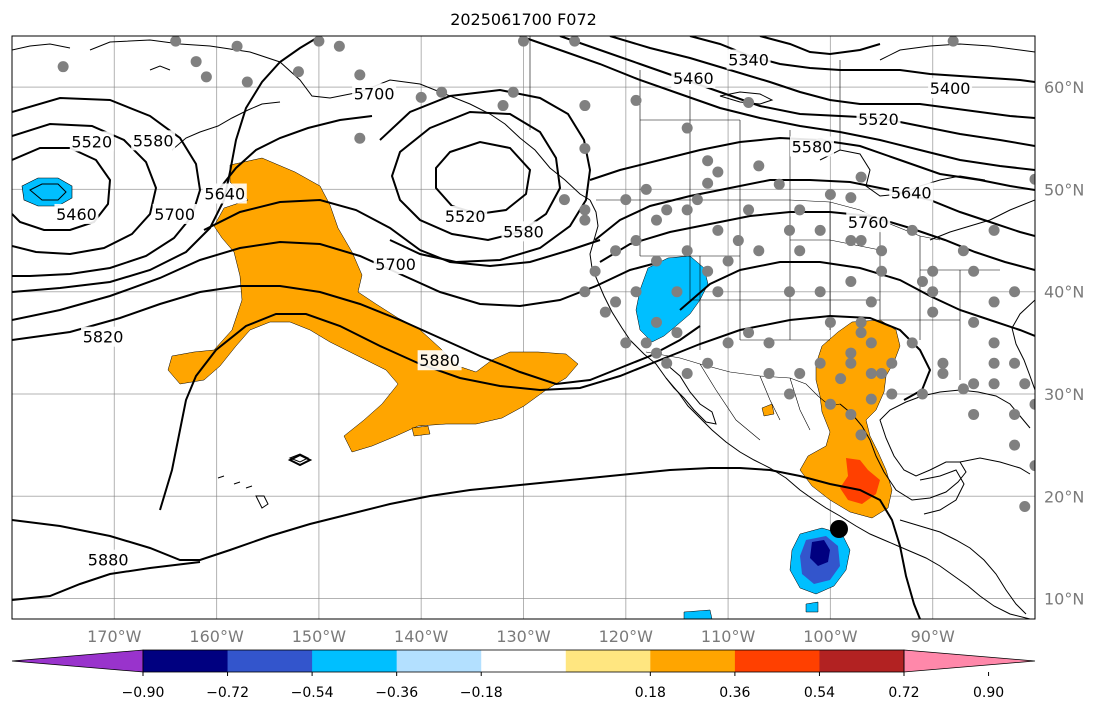 Image resolution: width=1105 pixels, height=712 pixels. What do you see at coordinates (336, 280) in the screenshot?
I see `contour-5760-wave` at bounding box center [336, 280].